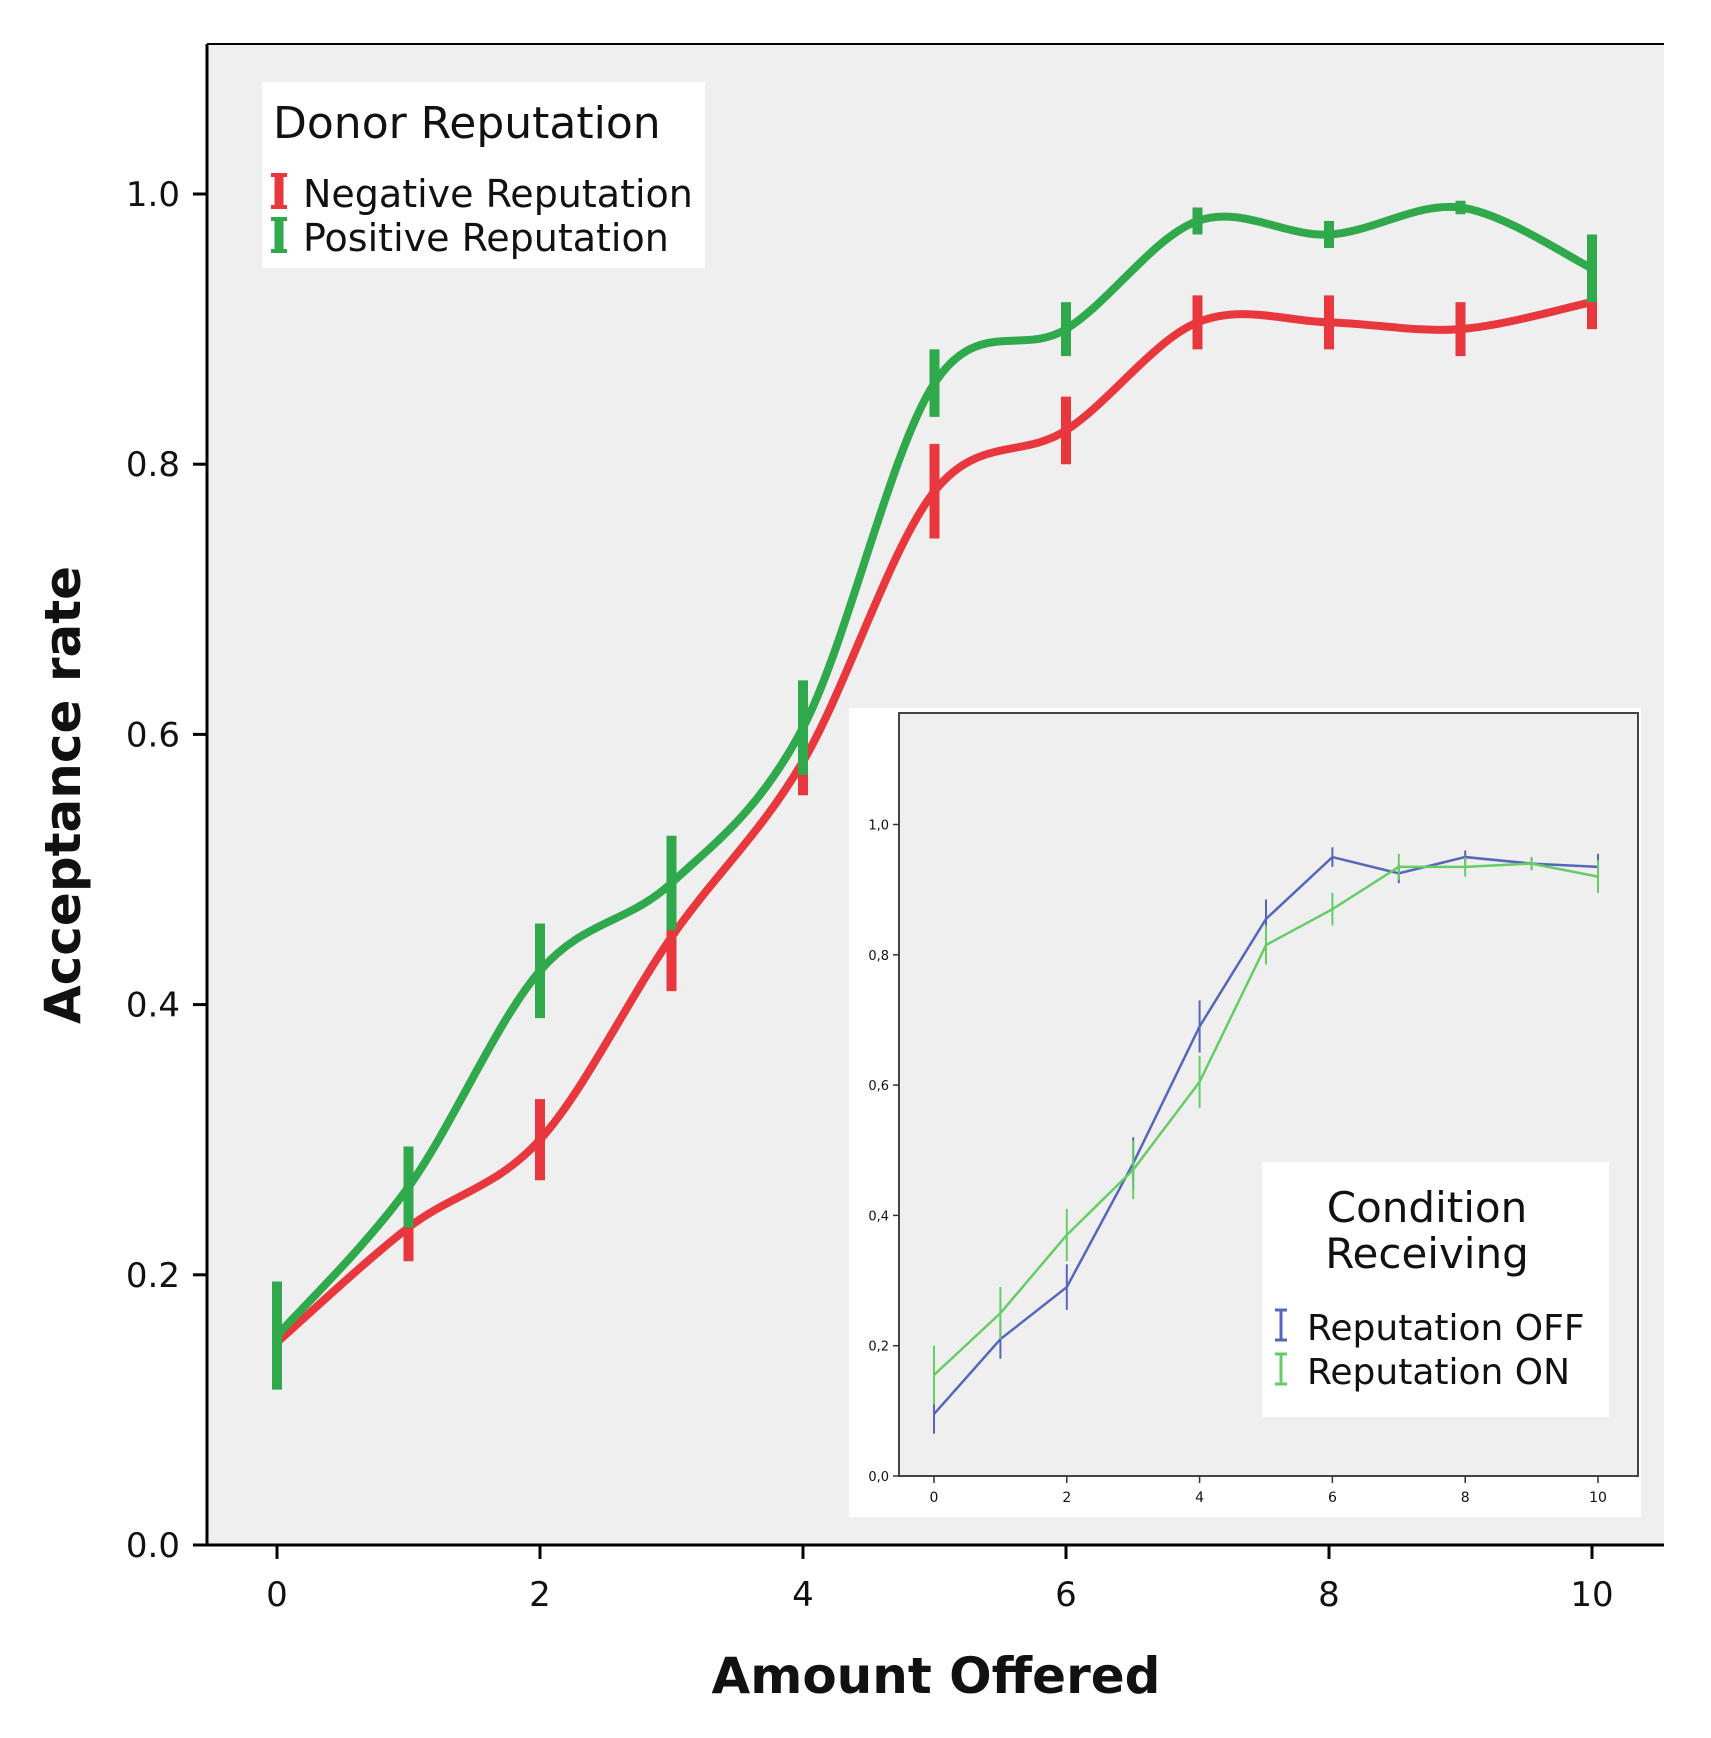 The height and width of the screenshot is (1738, 1711). What do you see at coordinates (63, 795) in the screenshot?
I see `main-y-axis-title: Acceptance rate` at bounding box center [63, 795].